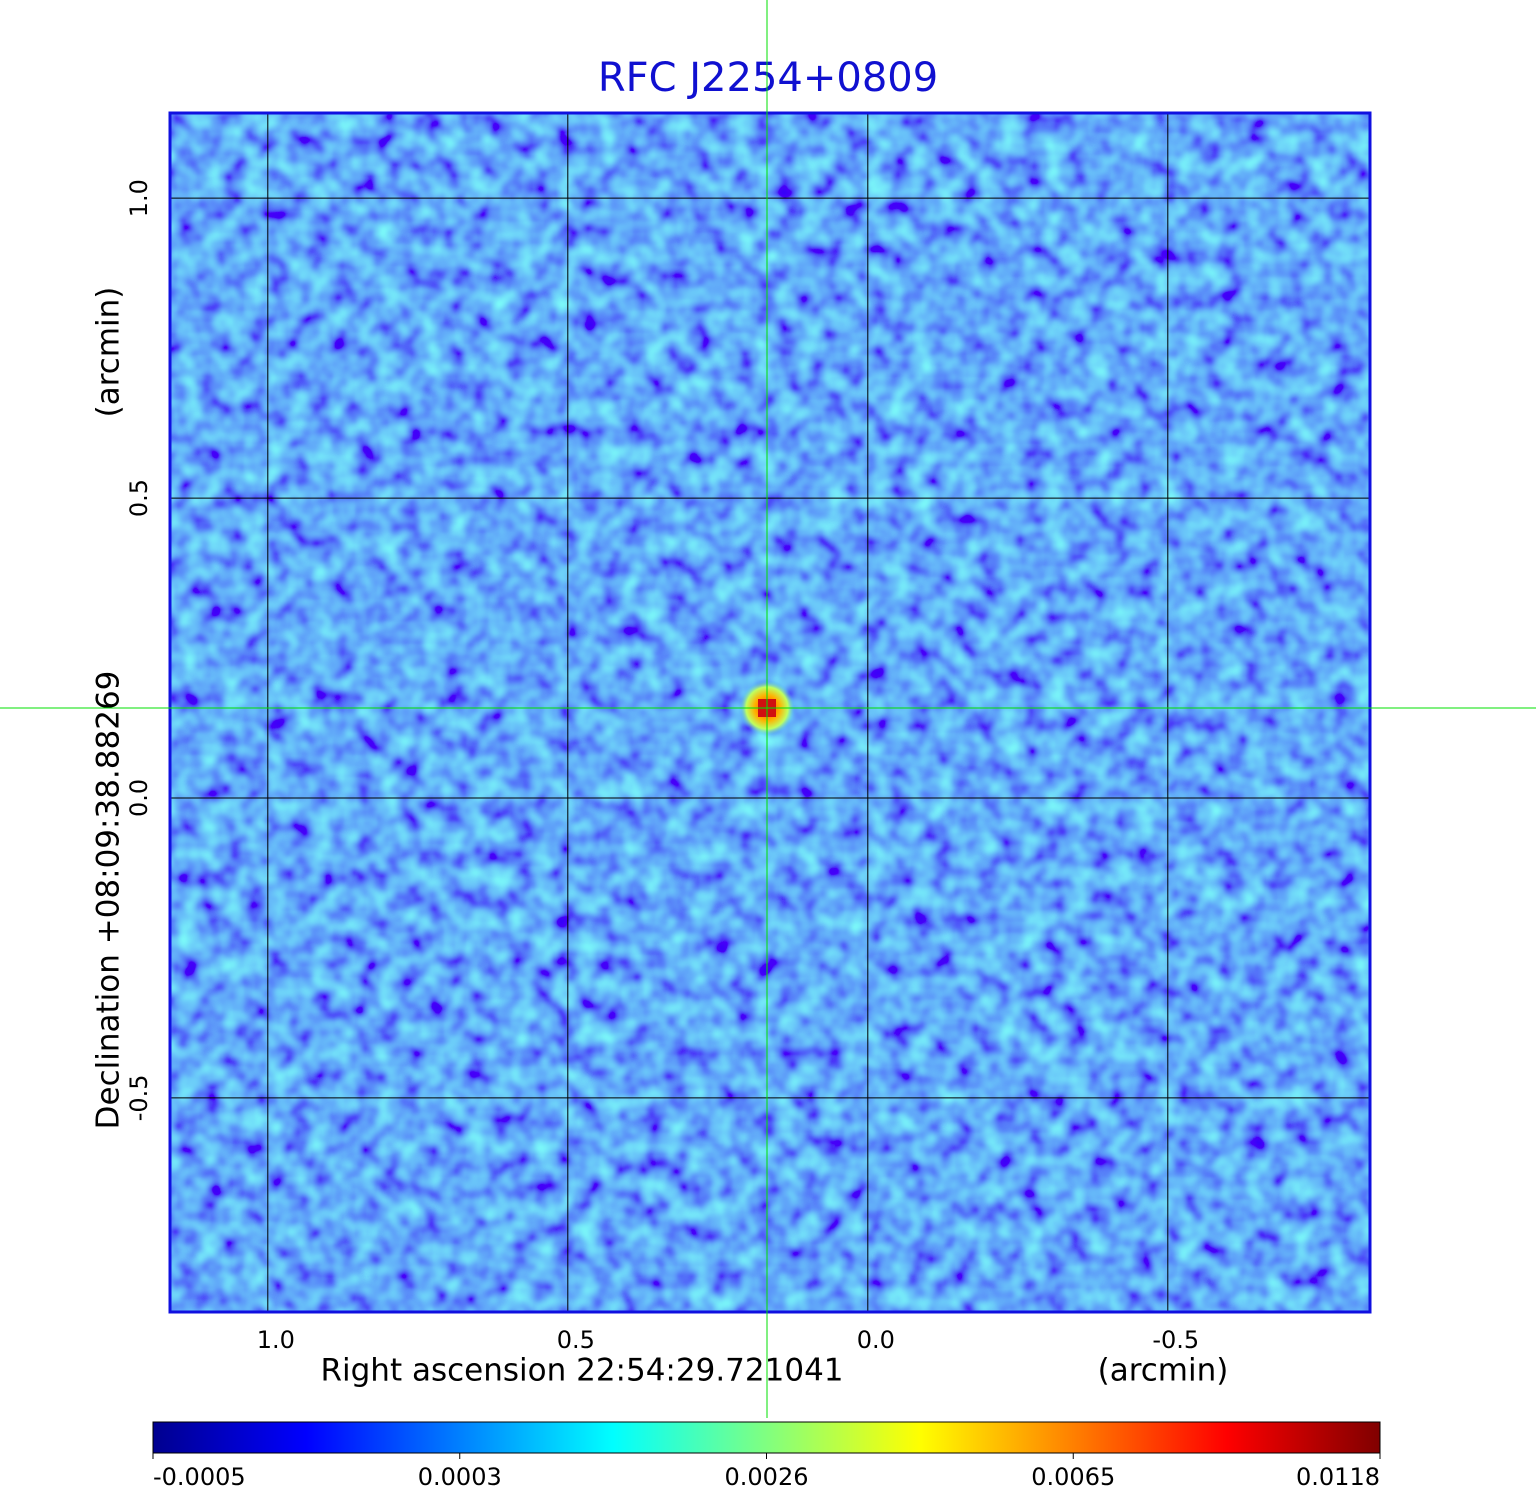  Describe the element at coordinates (139, 498) in the screenshot. I see `y-tick-label: 0.5` at that location.